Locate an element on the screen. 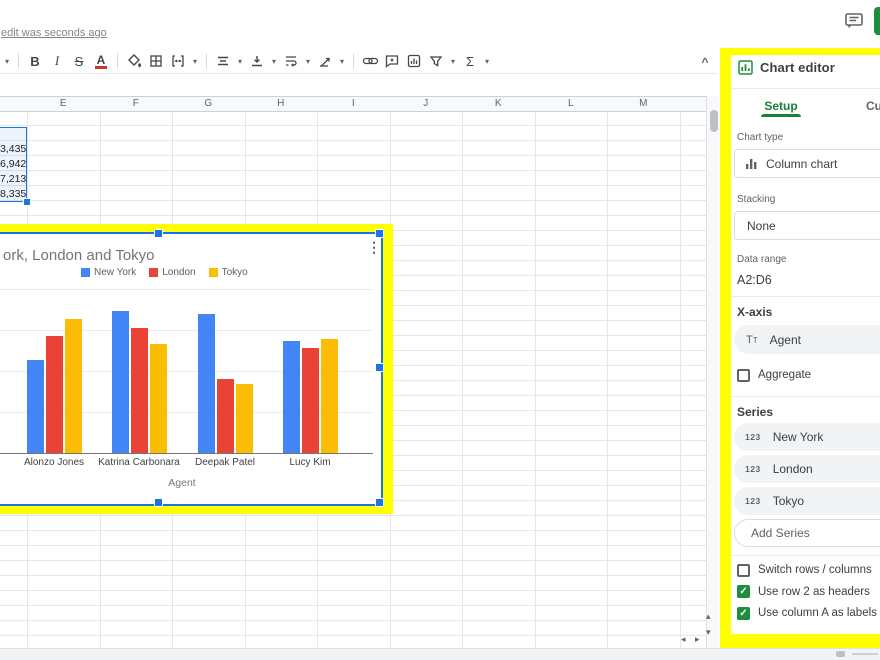 This screenshot has width=880, height=660. series-field-new-york: 123 New York is located at coordinates (807, 437).